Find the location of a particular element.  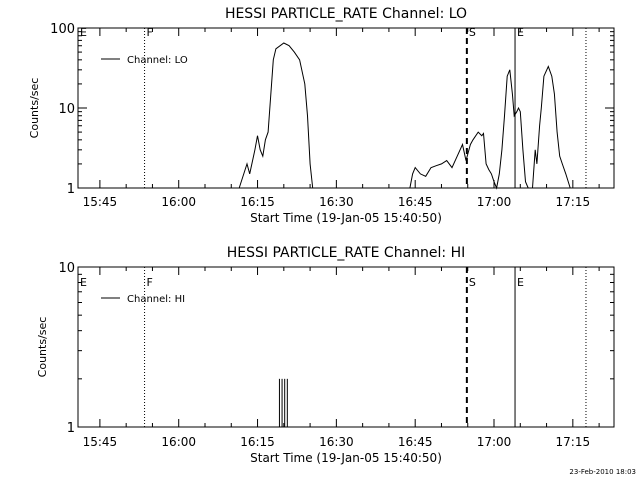

plot-timestamp: 23-Feb-2010 18:03 is located at coordinates (602, 472).